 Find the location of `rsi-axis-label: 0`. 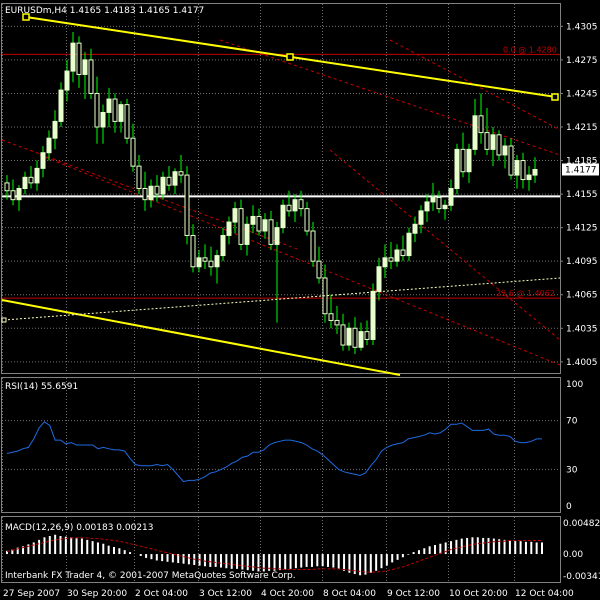

rsi-axis-label: 0 is located at coordinates (569, 507).